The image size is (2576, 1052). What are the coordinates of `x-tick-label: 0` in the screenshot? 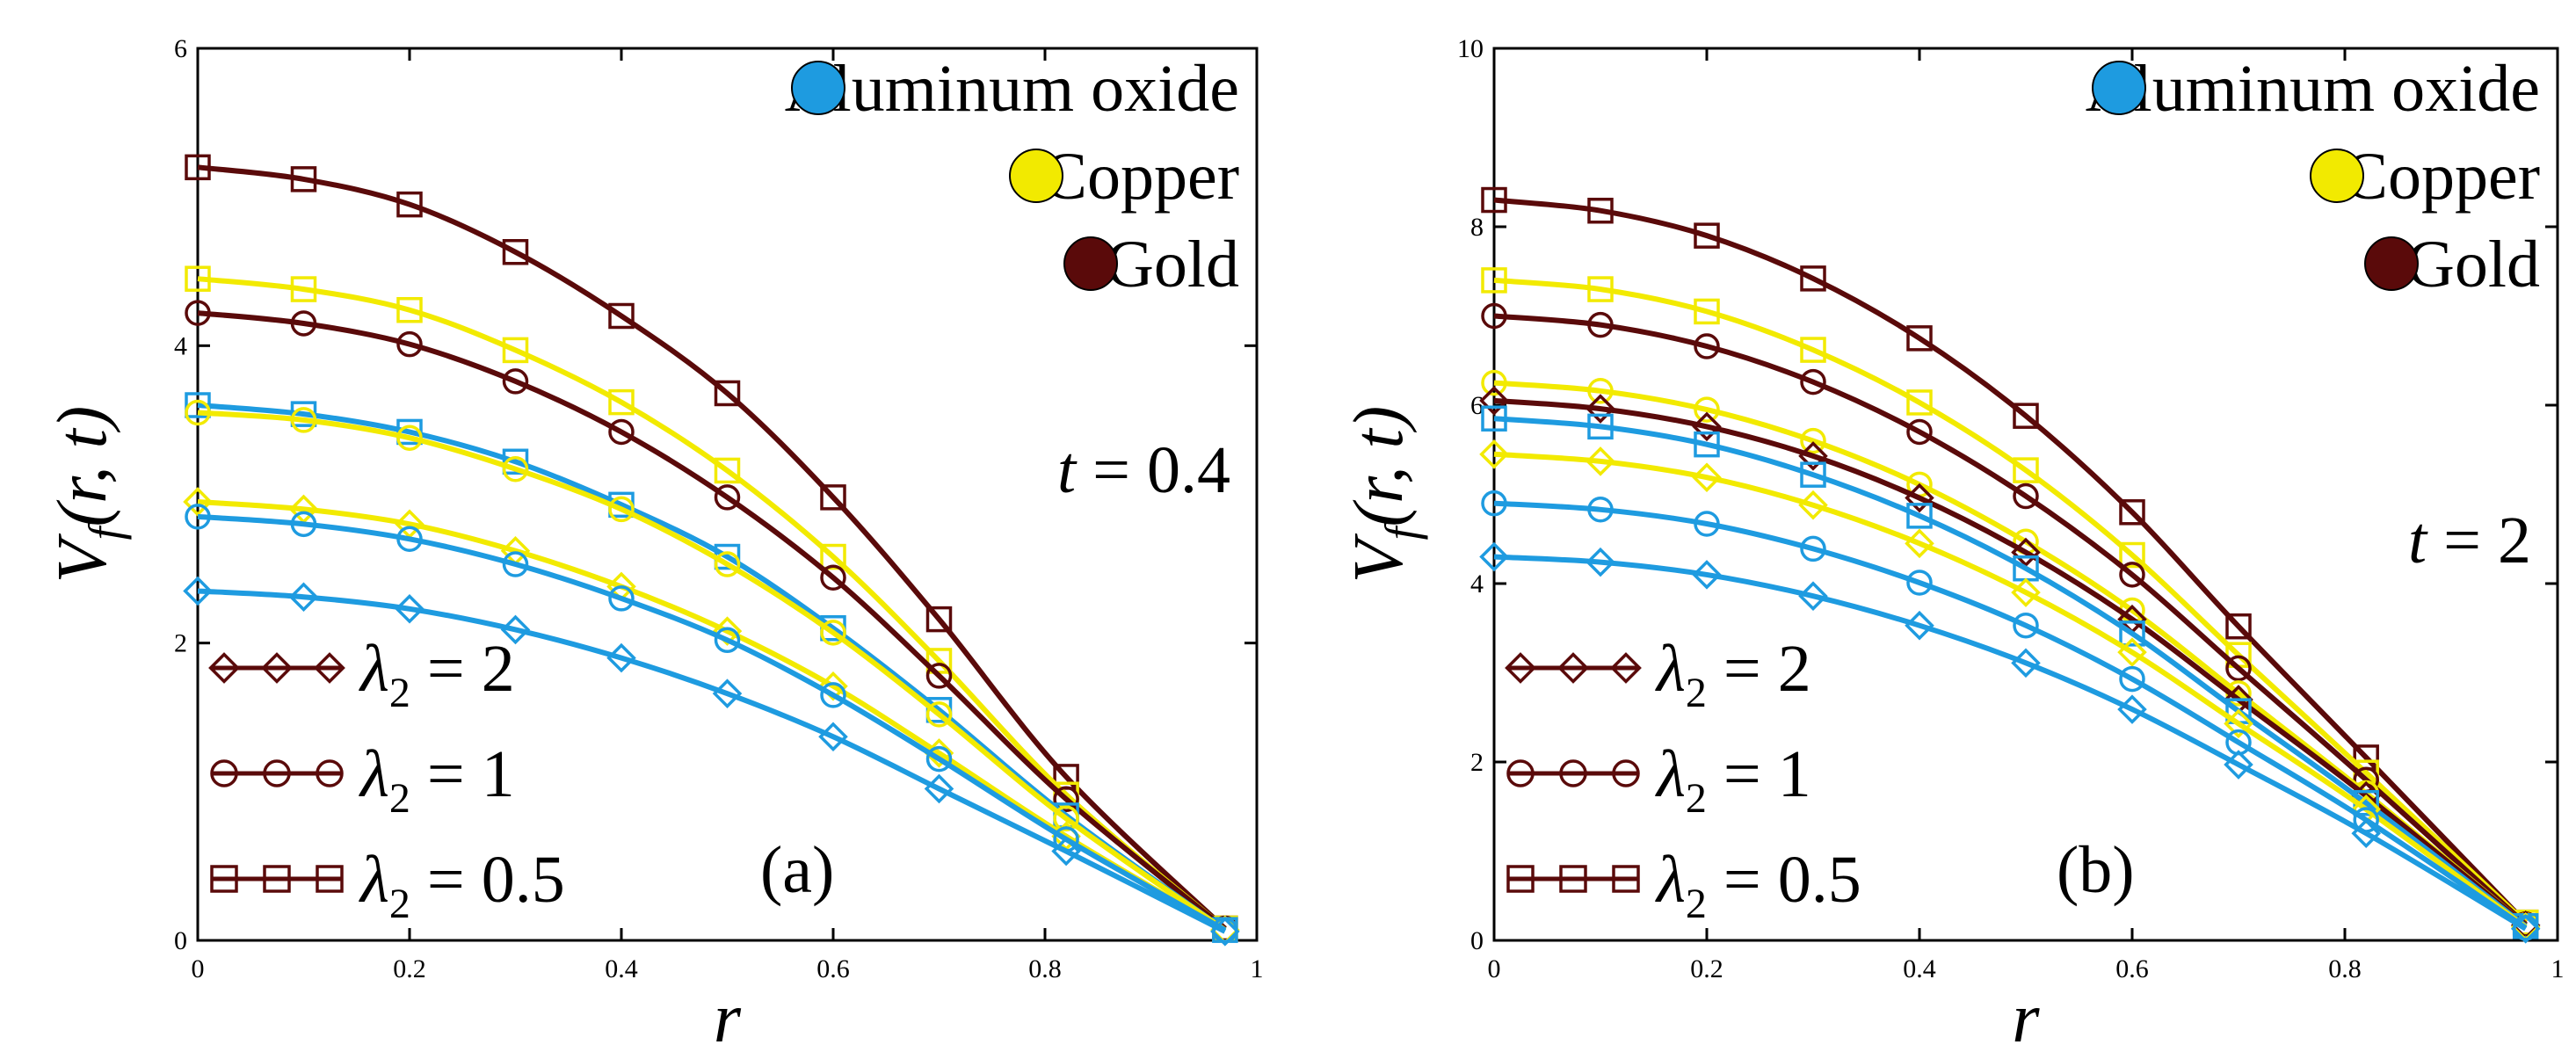 It's located at (1494, 968).